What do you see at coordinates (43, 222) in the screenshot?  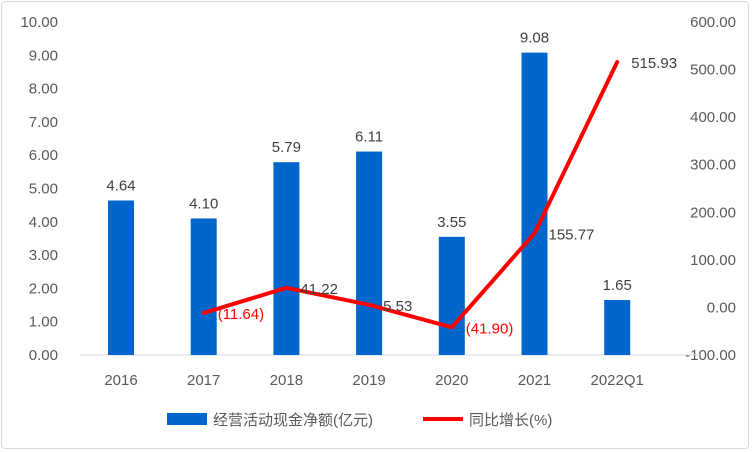 I see `left-axis-tick: 4.00` at bounding box center [43, 222].